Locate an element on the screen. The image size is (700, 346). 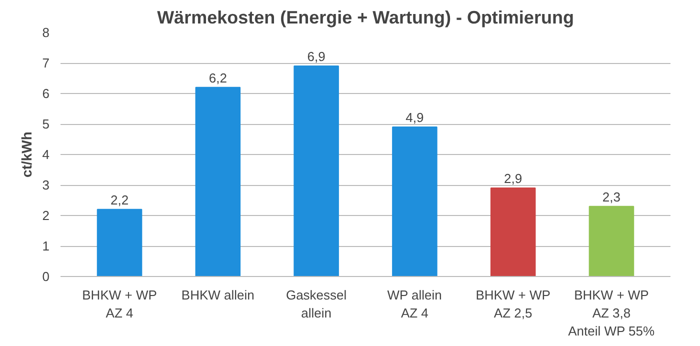
y-tick-label: 1 is located at coordinates (46, 246).